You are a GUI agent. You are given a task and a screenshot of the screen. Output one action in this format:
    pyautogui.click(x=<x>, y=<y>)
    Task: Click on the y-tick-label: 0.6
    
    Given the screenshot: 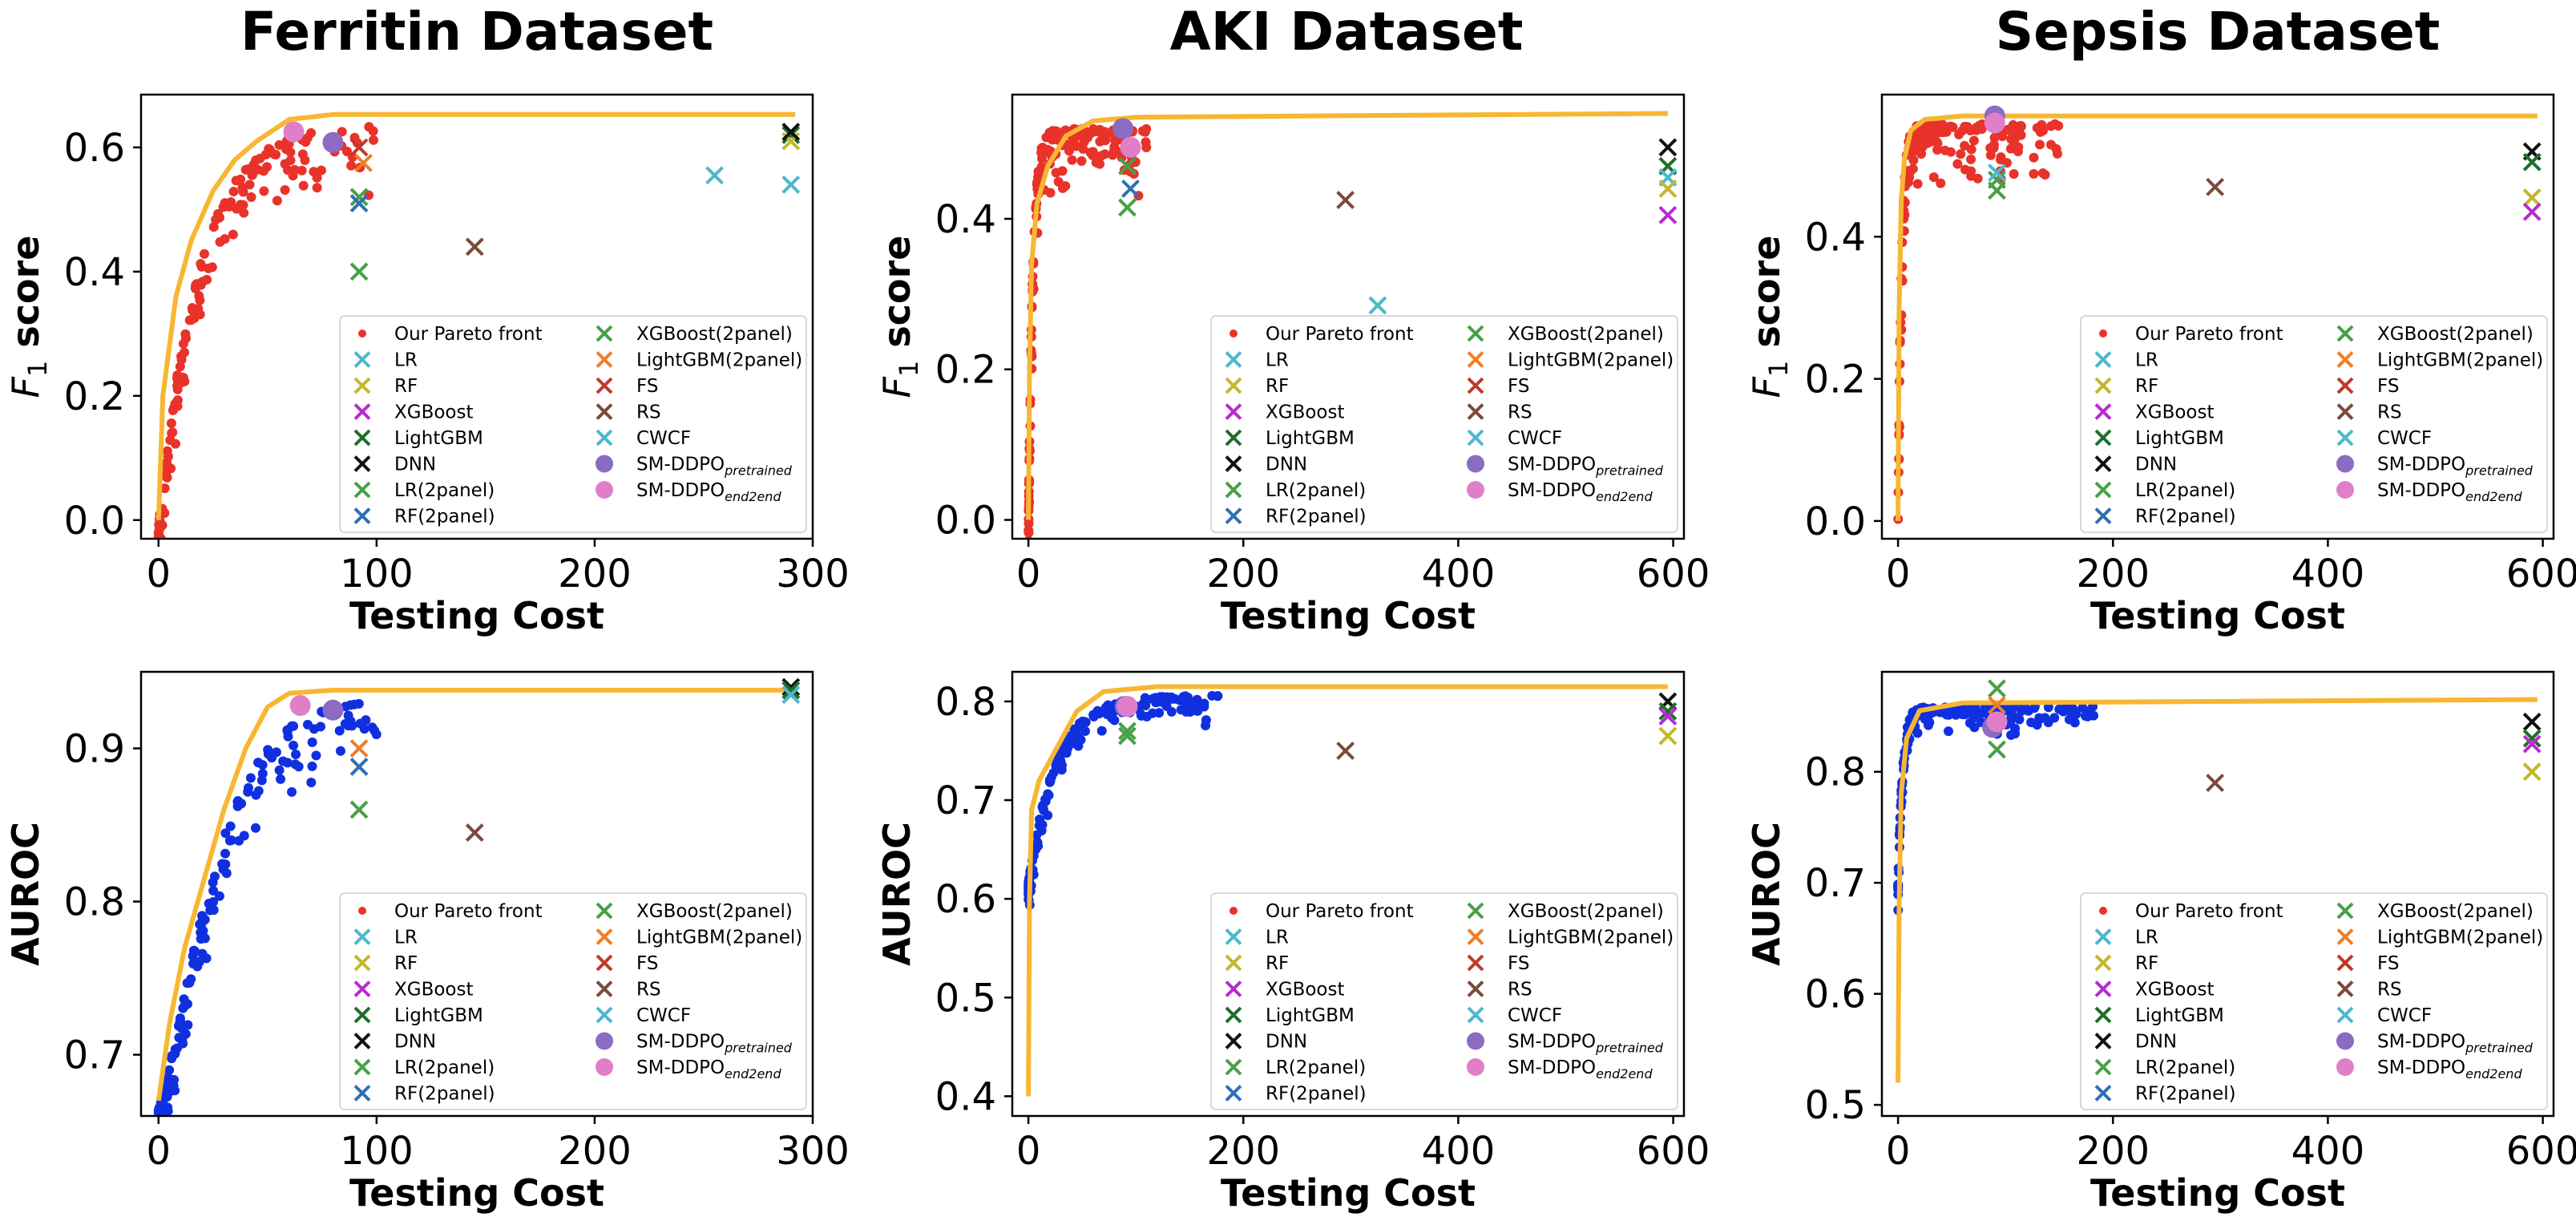 What is the action you would take?
    pyautogui.click(x=95, y=149)
    